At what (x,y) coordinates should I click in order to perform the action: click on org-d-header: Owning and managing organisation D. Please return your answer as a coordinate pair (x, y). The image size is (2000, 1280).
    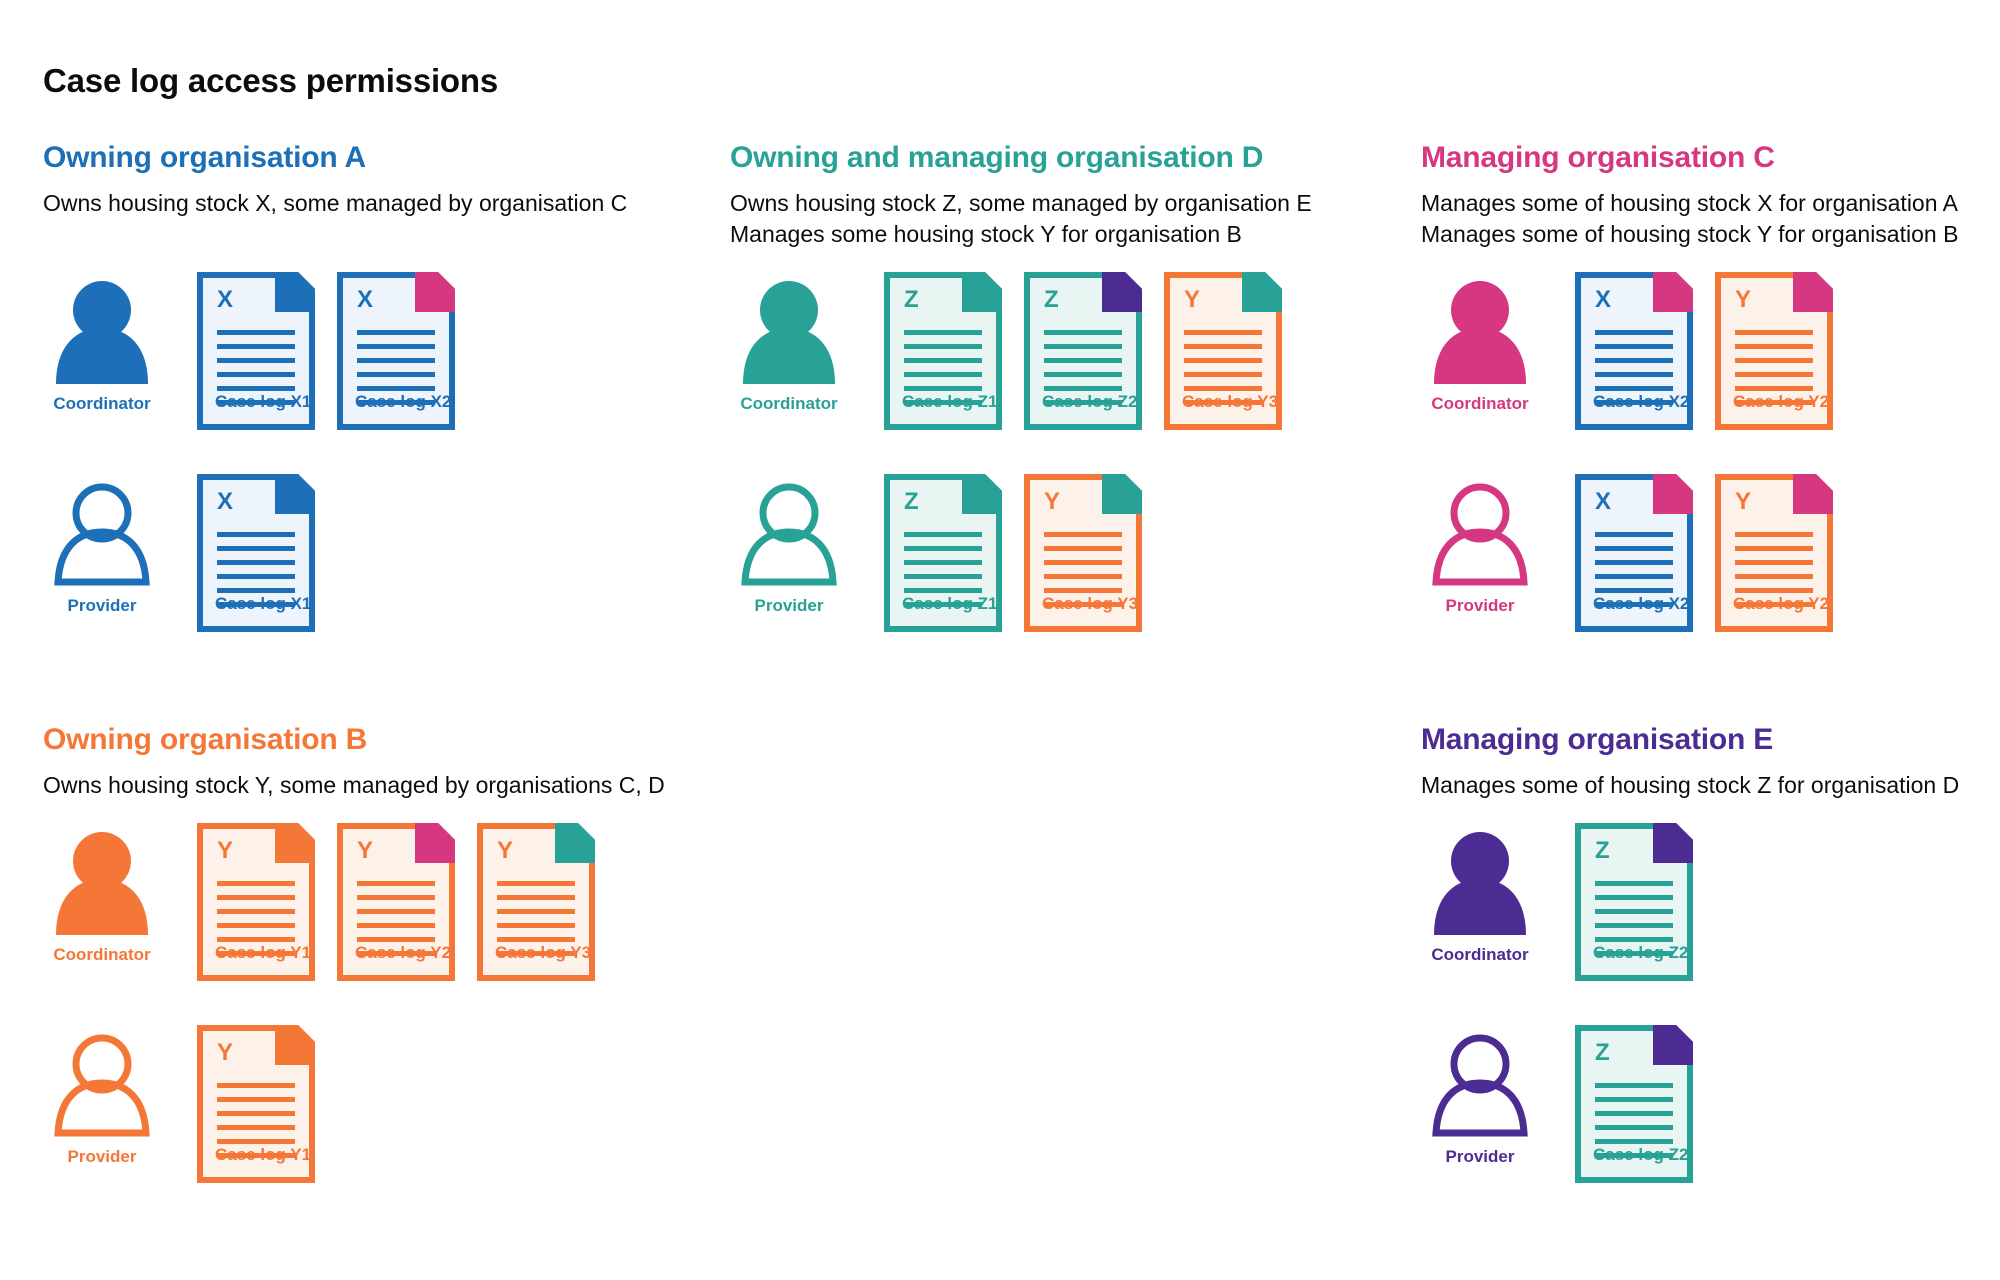
    Looking at the image, I should click on (997, 157).